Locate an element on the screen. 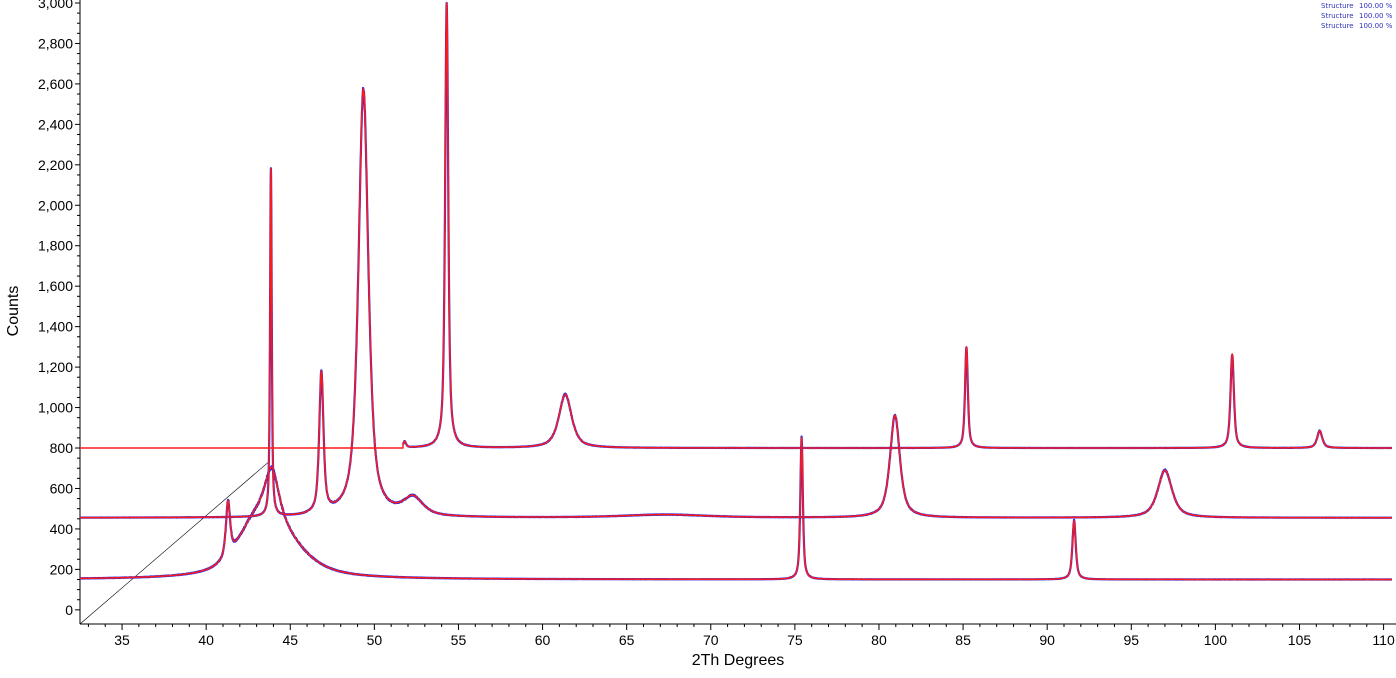  y-tick-label: 800 is located at coordinates (62, 448).